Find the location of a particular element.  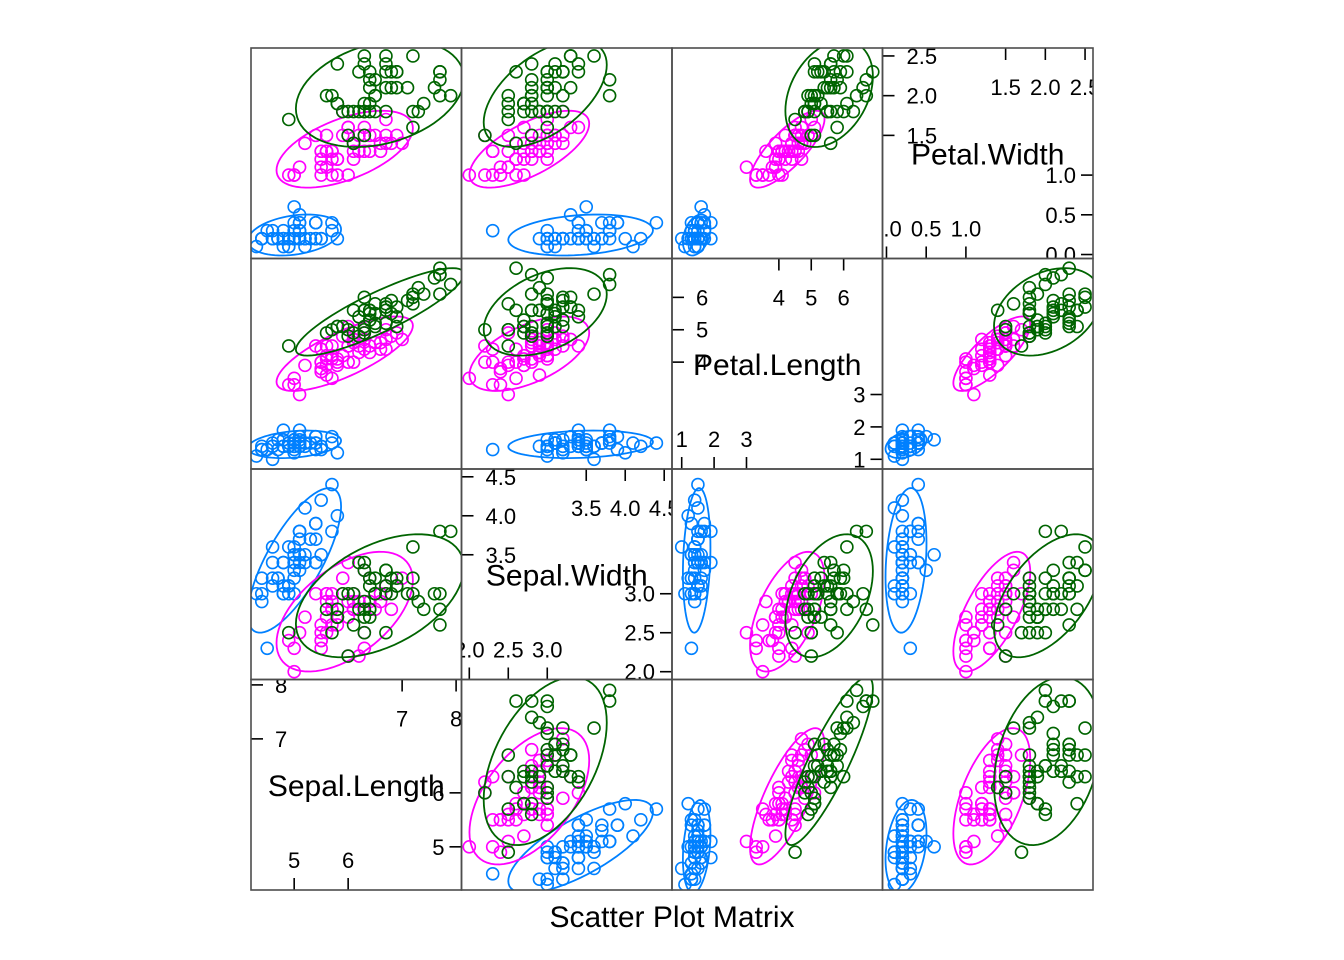

tick-label: 1 is located at coordinates (682, 439).